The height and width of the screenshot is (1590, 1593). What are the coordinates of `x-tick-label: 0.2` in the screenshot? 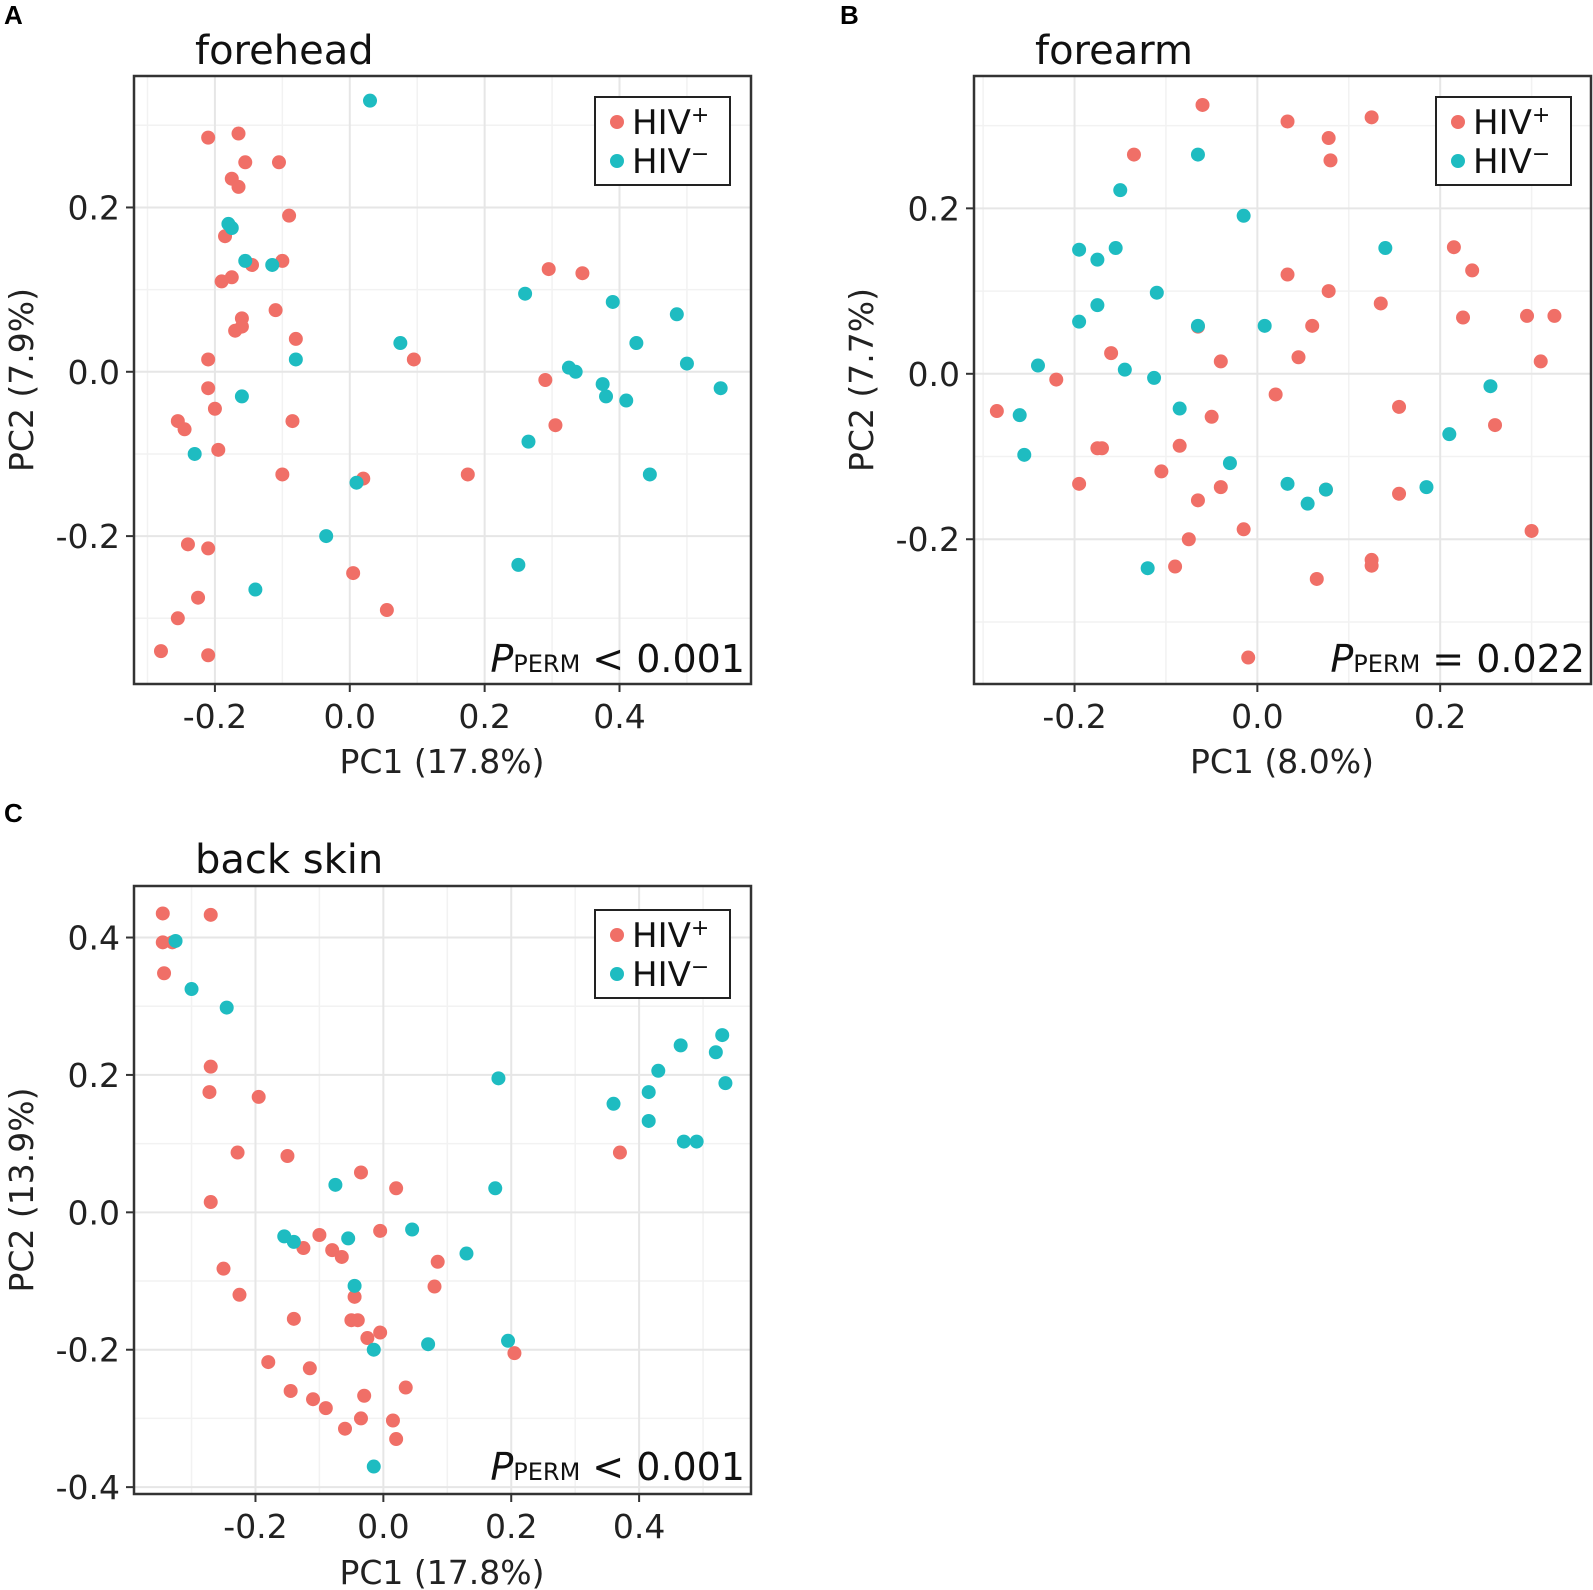 It's located at (511, 1526).